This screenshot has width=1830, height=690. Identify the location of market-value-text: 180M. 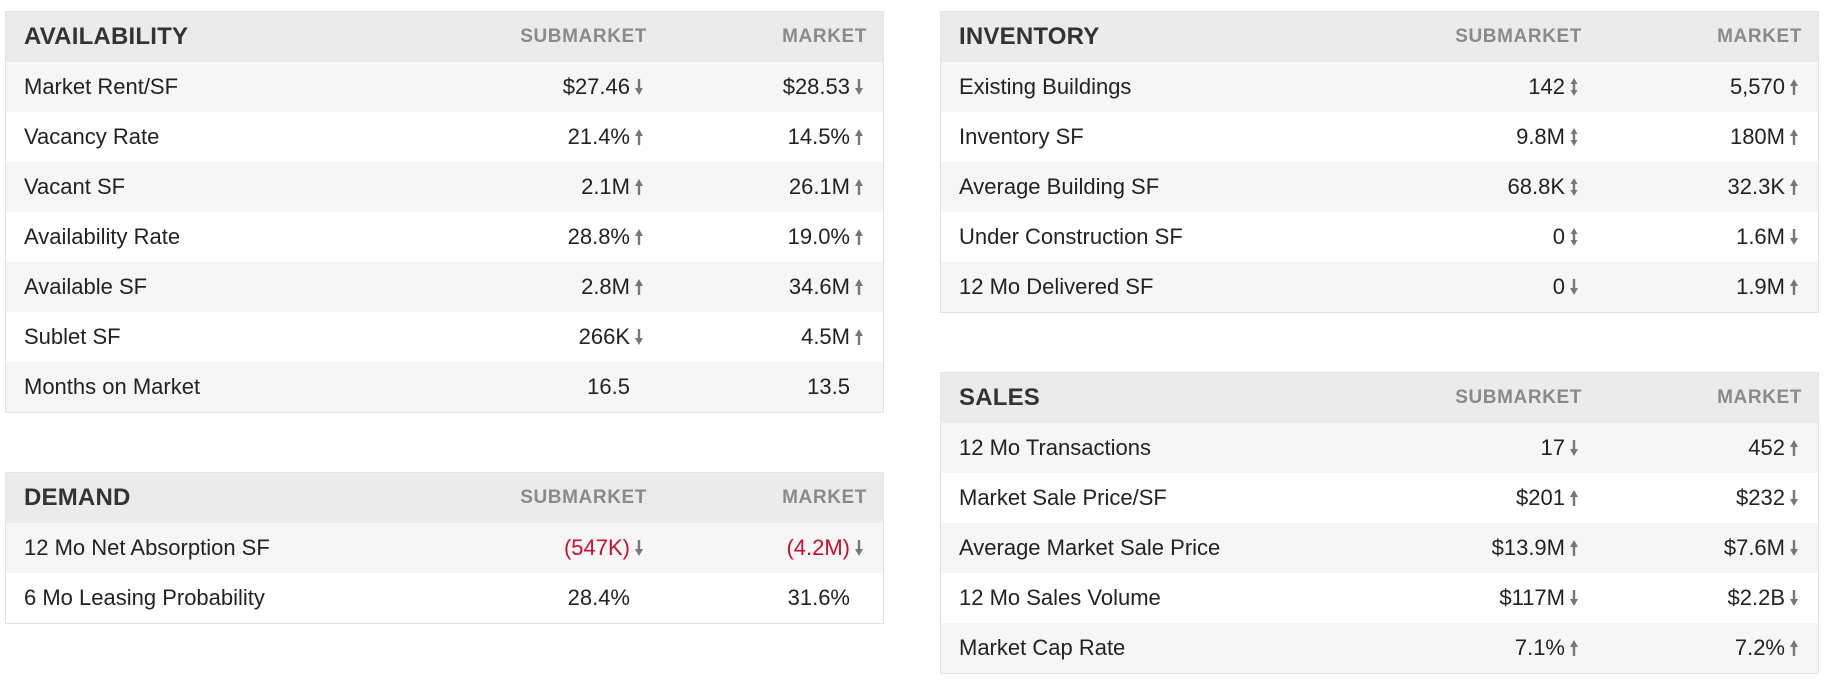
(1757, 136).